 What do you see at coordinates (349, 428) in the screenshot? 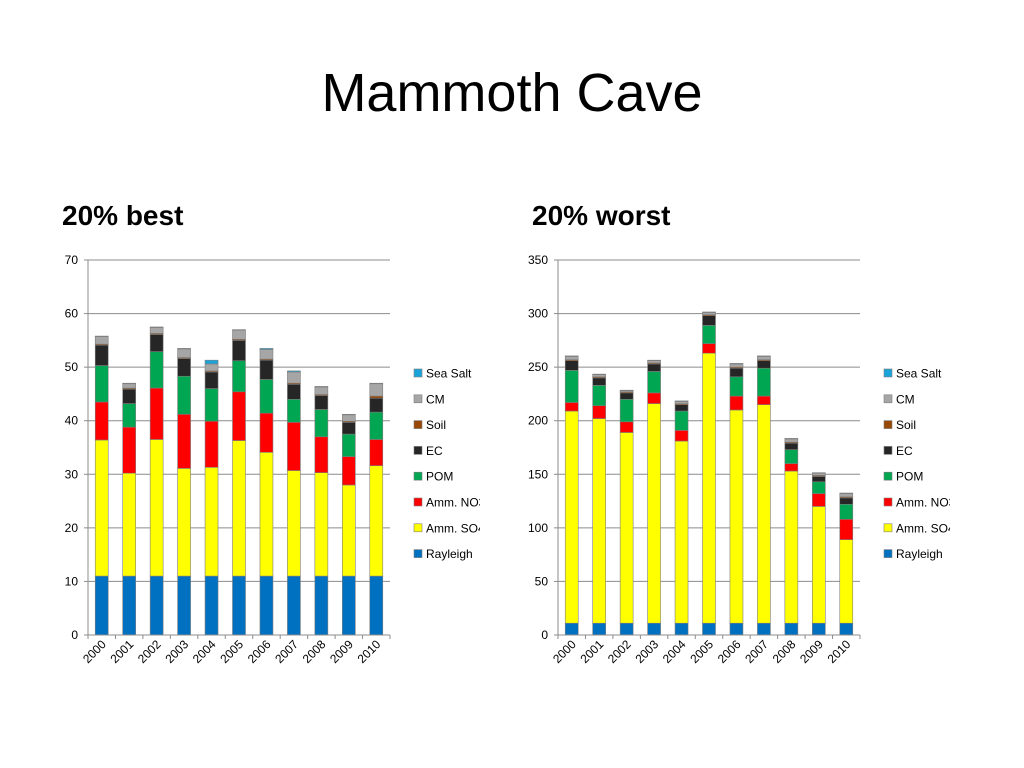
I see `bar-segment-ec-2009` at bounding box center [349, 428].